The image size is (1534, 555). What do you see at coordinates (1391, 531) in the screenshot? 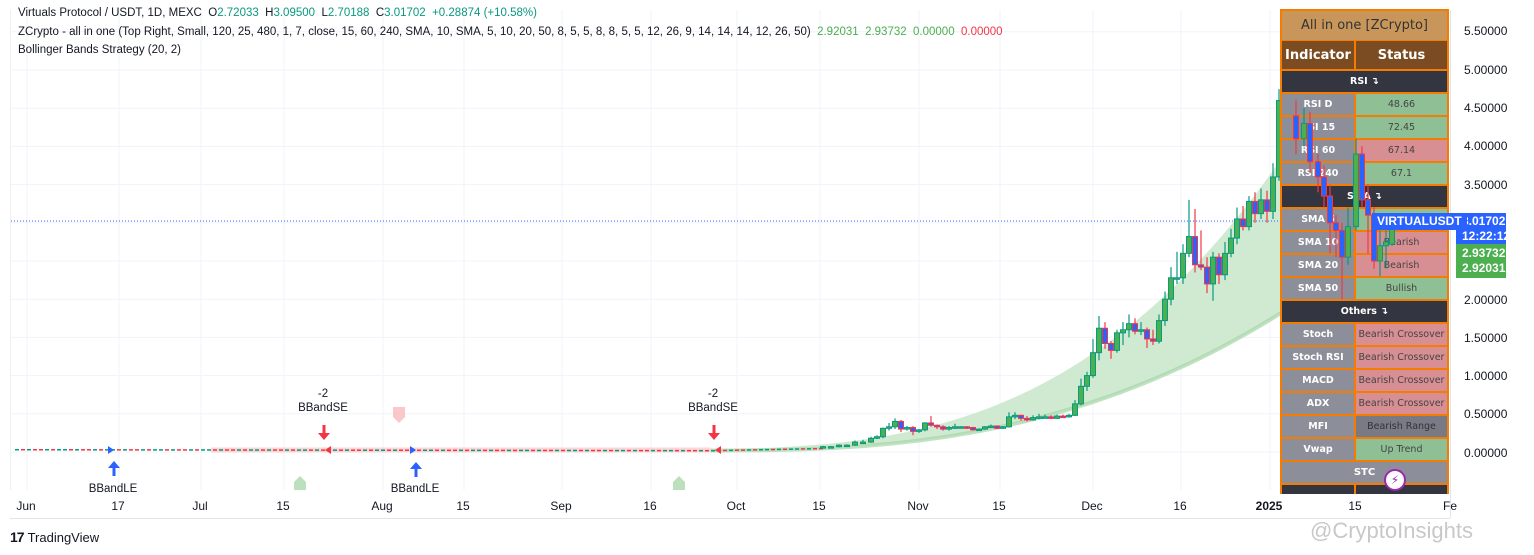
I see `watermark: @CryptoInsights` at bounding box center [1391, 531].